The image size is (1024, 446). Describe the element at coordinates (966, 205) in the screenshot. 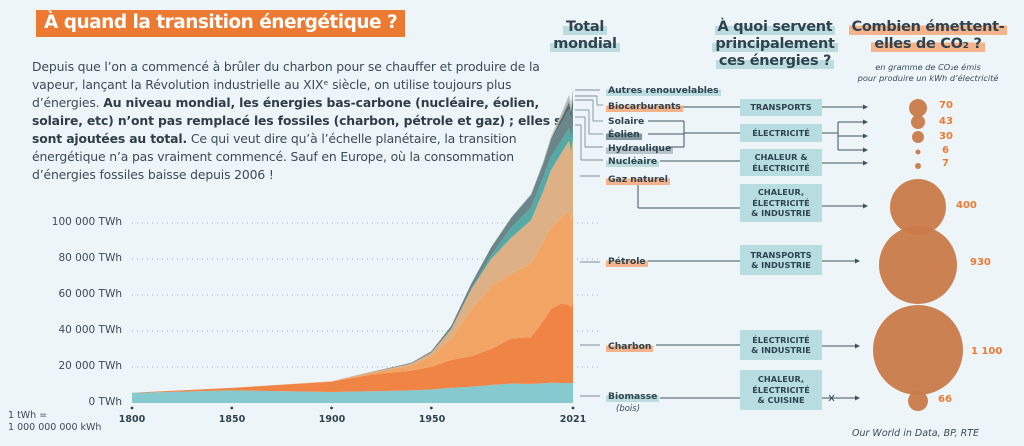

I see `co2-value-gaz: 400` at that location.